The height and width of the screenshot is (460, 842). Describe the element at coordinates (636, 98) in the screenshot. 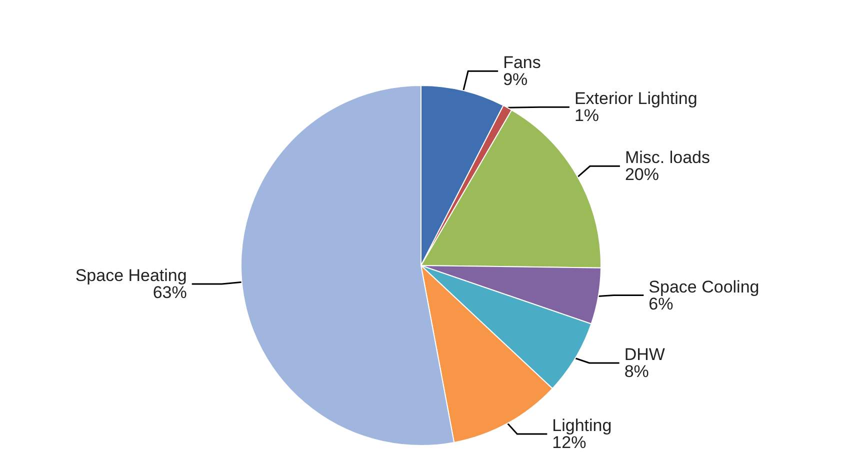

I see `slice-label: Exterior Lighting` at that location.